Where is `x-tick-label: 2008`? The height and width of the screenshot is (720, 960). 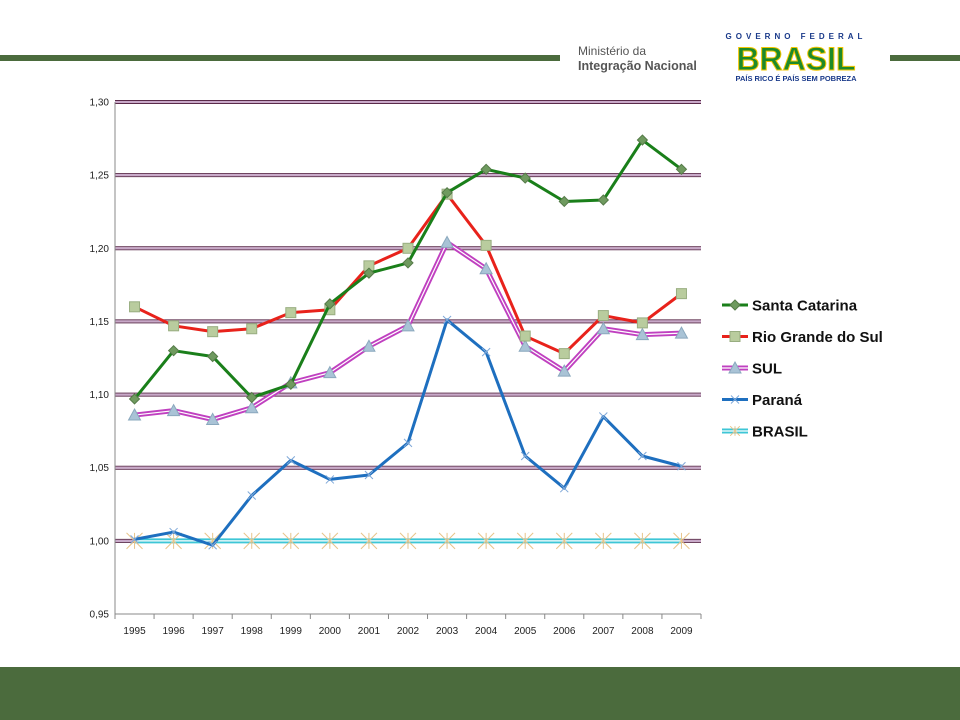
x-tick-label: 2008 is located at coordinates (642, 631).